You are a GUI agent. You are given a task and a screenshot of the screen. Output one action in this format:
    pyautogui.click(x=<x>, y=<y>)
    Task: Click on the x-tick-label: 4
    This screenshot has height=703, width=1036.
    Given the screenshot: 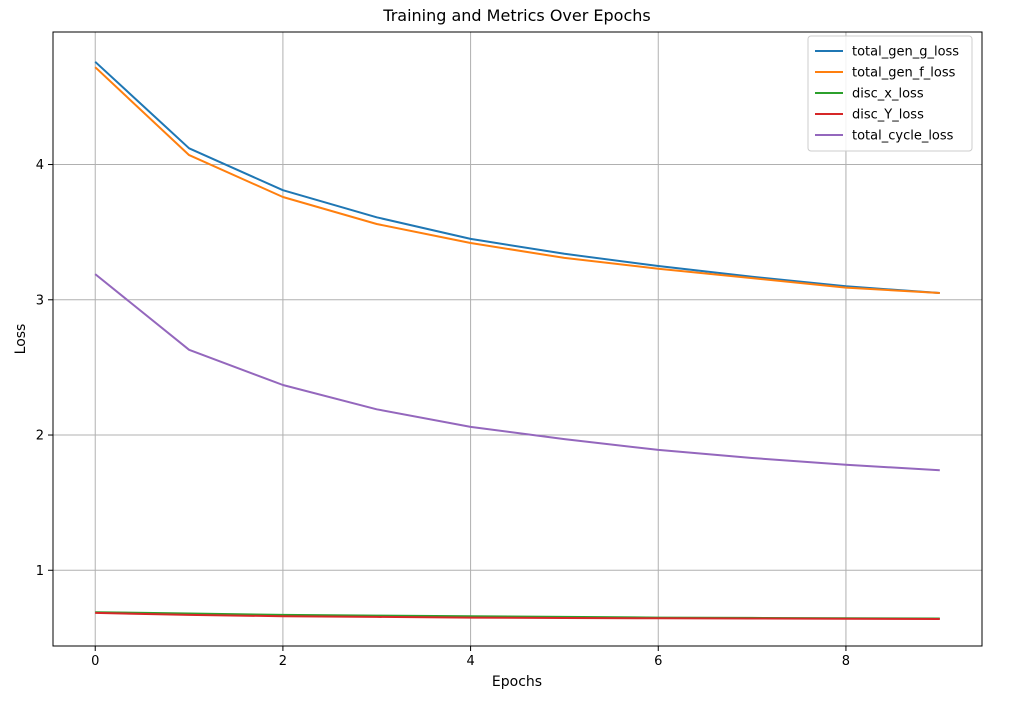 What is the action you would take?
    pyautogui.click(x=470, y=661)
    